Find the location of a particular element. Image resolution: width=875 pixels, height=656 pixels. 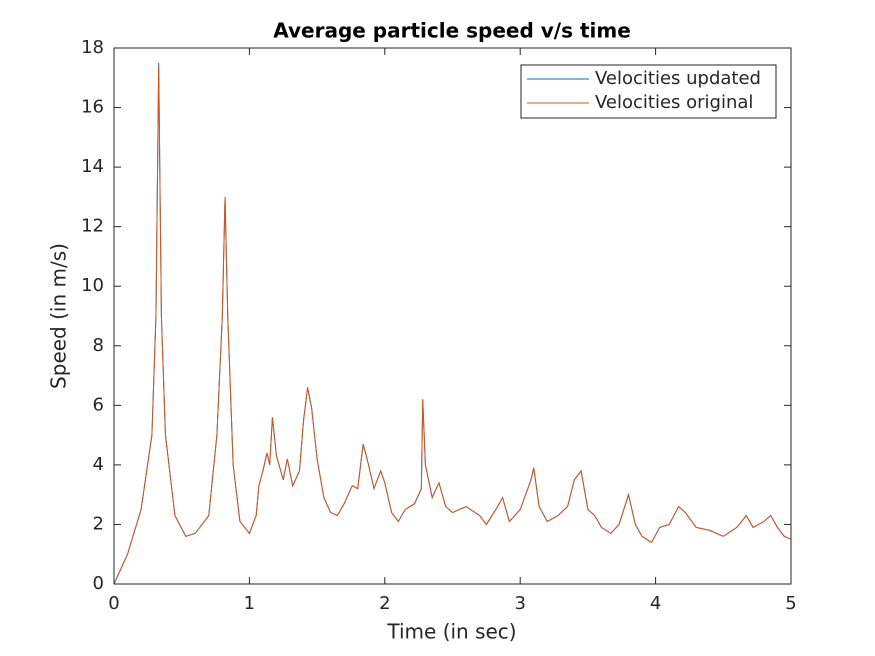

x-tick-label: 3 is located at coordinates (519, 603).